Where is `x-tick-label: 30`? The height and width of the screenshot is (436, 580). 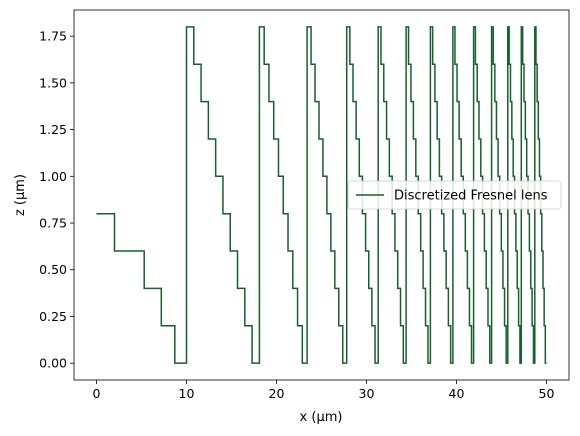
x-tick-label: 30 is located at coordinates (367, 393).